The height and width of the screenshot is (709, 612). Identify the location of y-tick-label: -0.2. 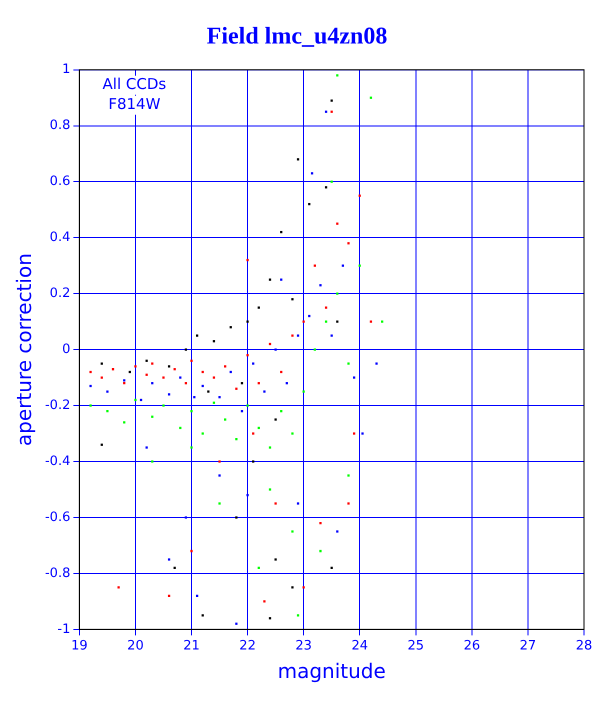
(57, 405).